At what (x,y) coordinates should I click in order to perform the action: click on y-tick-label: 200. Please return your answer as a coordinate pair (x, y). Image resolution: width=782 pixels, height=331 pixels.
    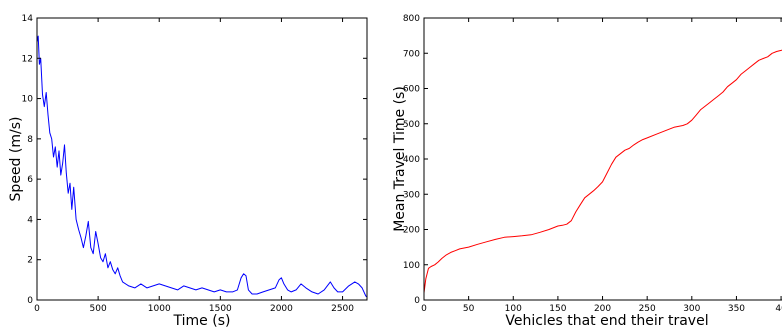
    Looking at the image, I should click on (411, 231).